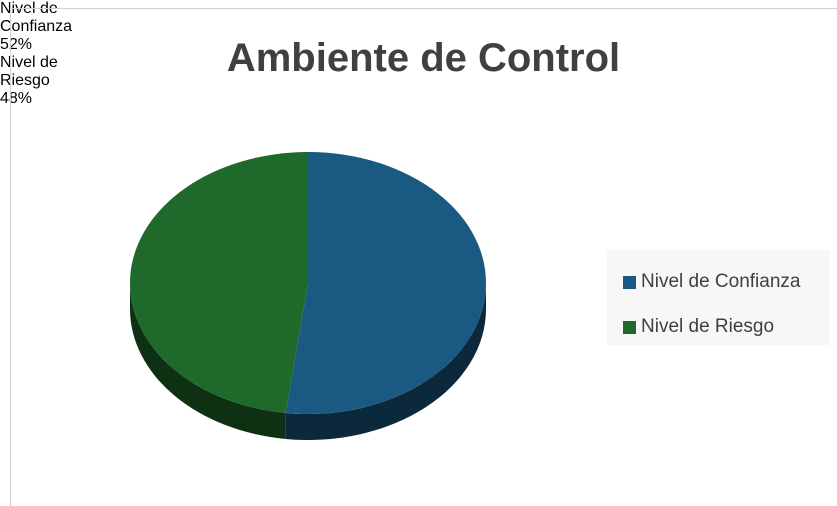 Image resolution: width=837 pixels, height=506 pixels. I want to click on data-label: Nivel de Riesgo 48%, so click(44, 81).